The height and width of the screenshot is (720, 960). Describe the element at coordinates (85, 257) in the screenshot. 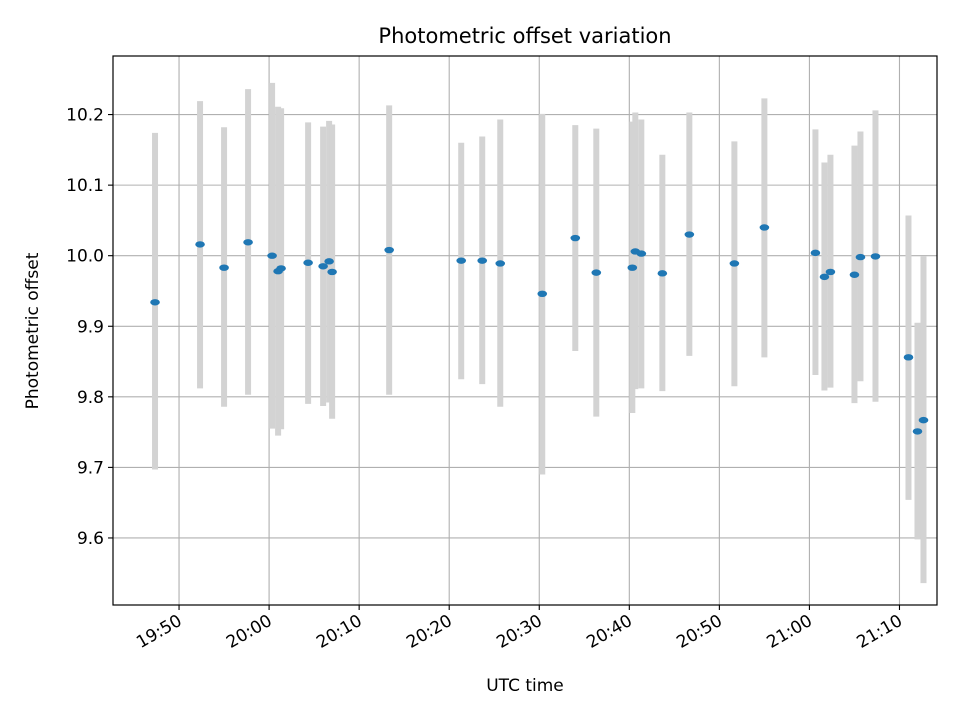

I see `y-tick-label: 10.0` at that location.